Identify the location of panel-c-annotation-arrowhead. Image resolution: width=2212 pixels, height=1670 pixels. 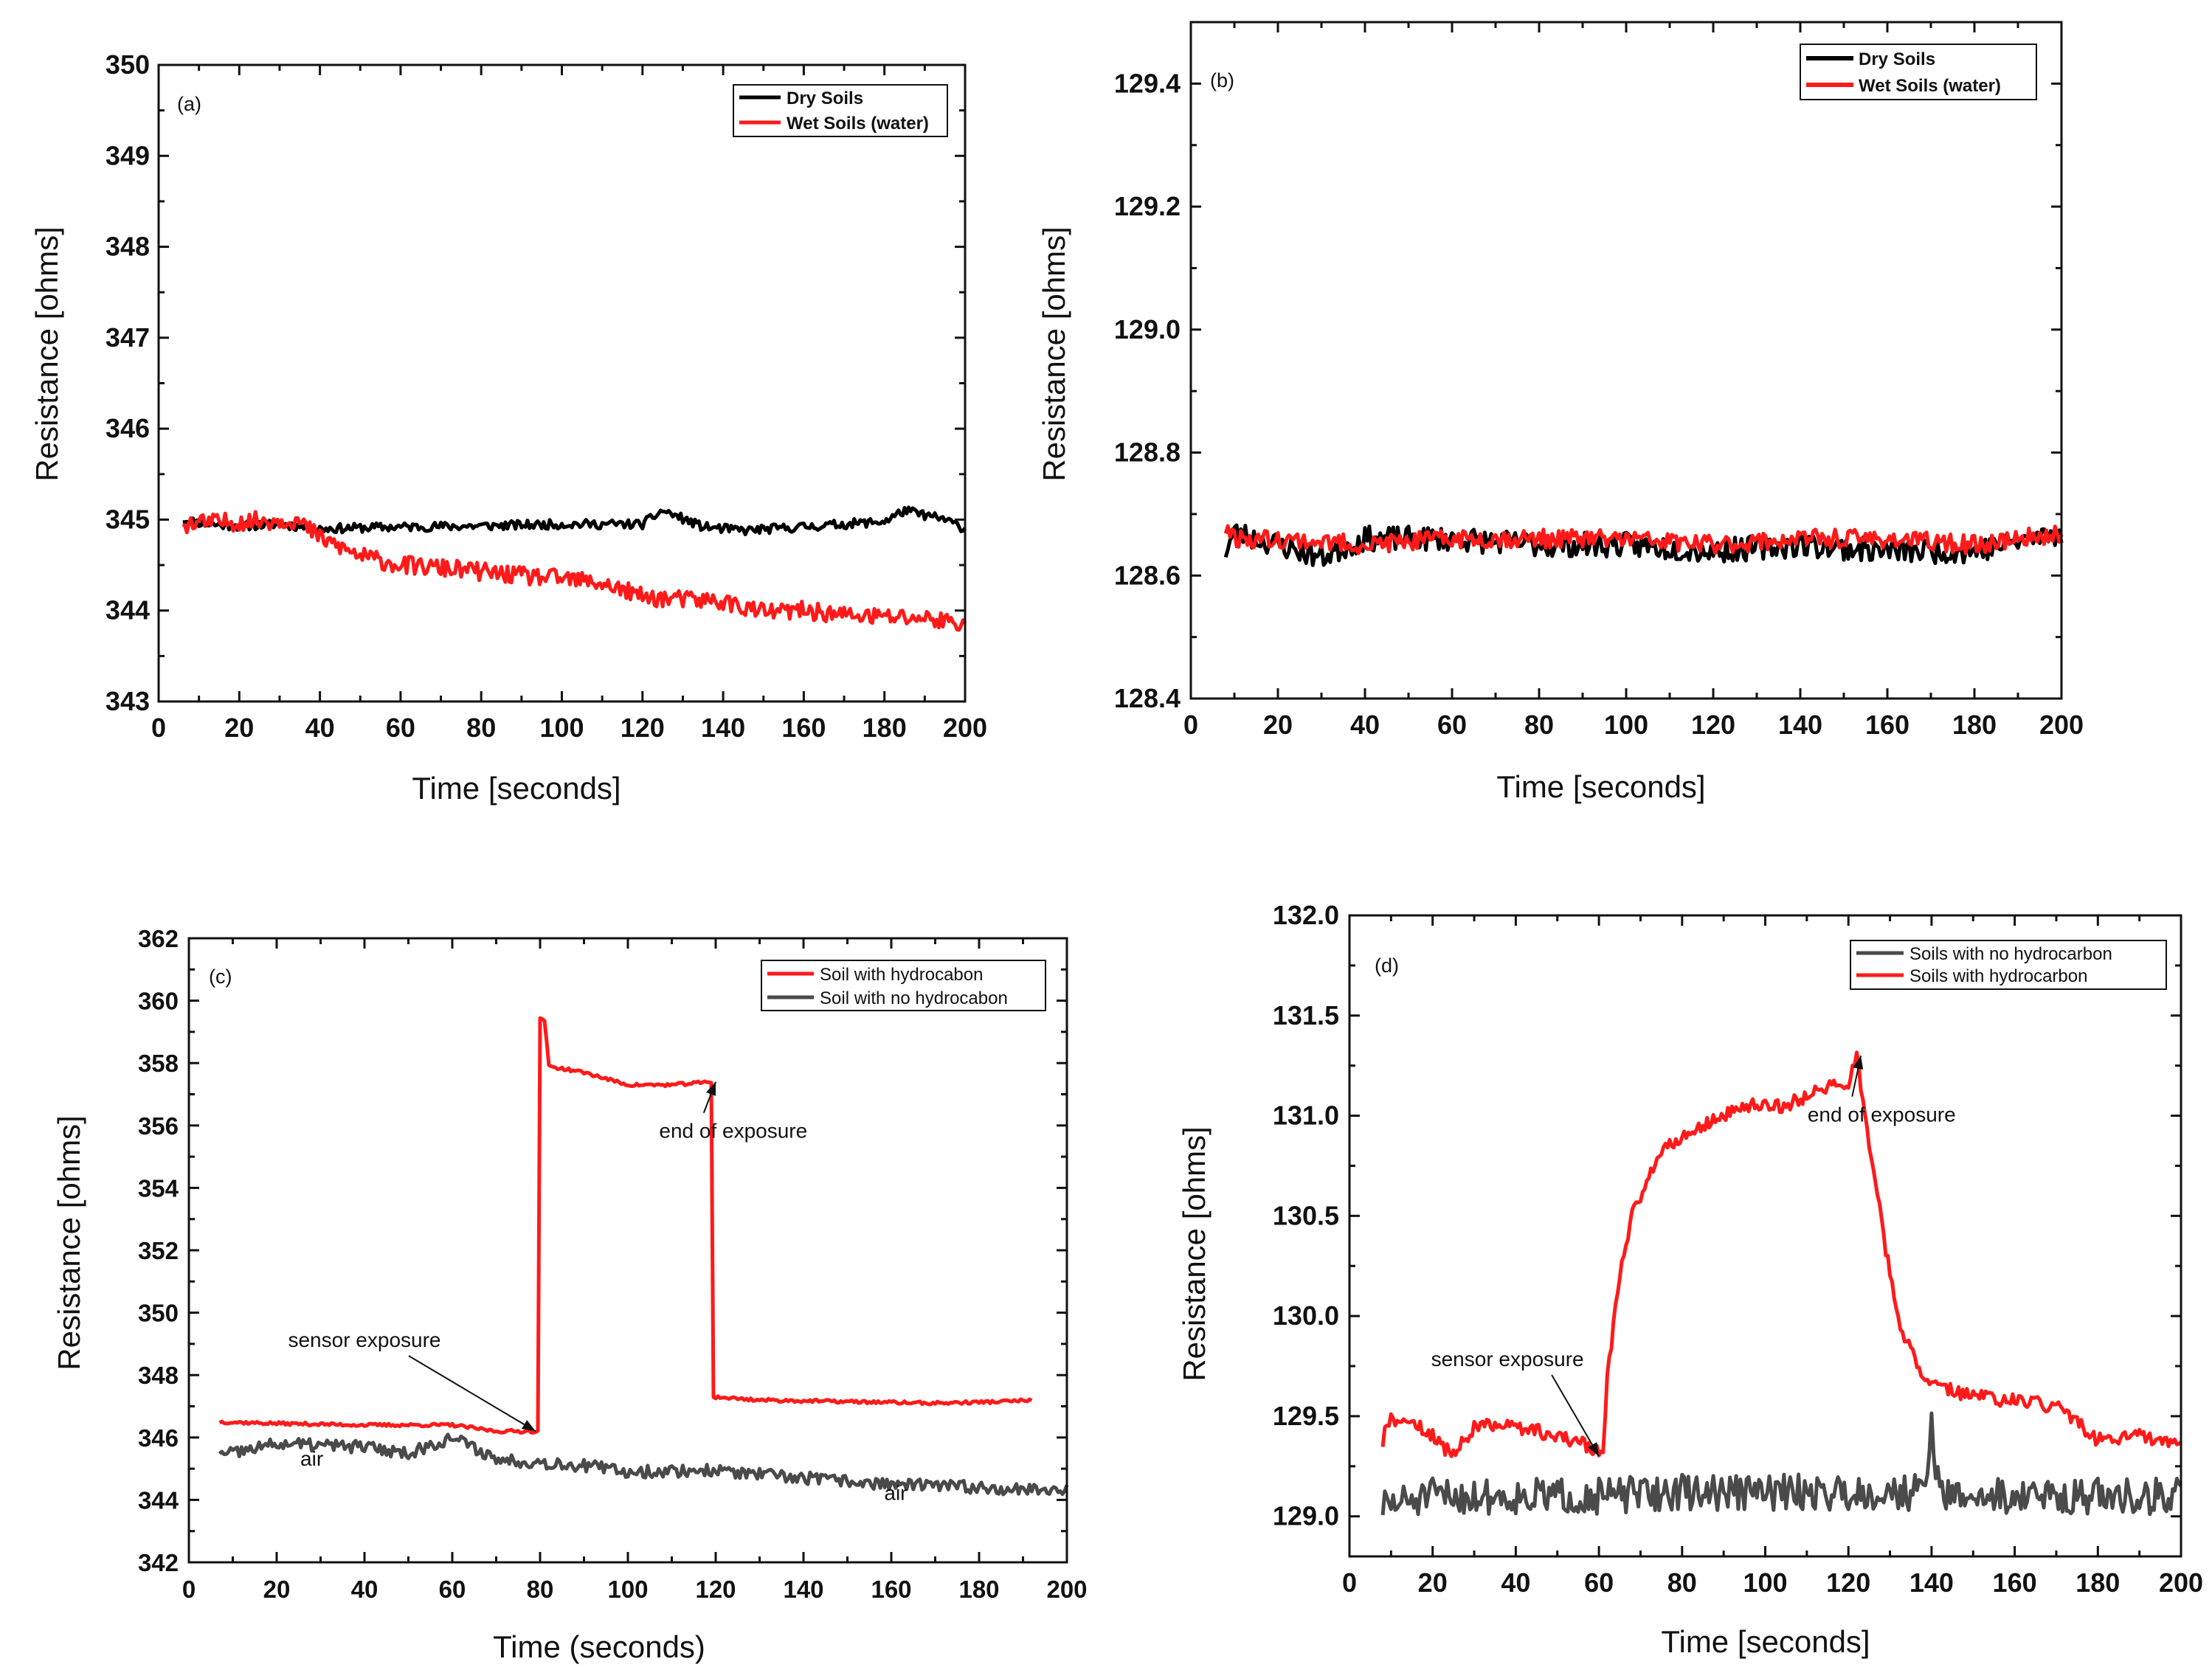
(528, 1426).